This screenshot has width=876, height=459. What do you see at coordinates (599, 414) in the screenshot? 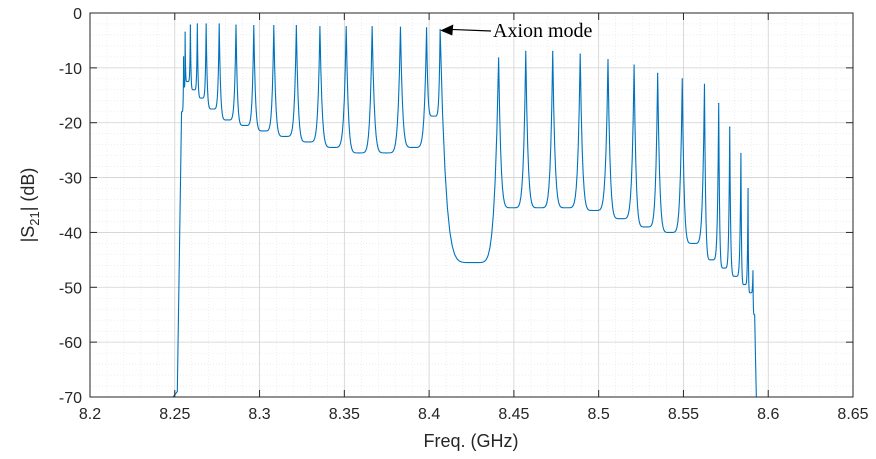
I see `x-tick-label: 8.5` at bounding box center [599, 414].